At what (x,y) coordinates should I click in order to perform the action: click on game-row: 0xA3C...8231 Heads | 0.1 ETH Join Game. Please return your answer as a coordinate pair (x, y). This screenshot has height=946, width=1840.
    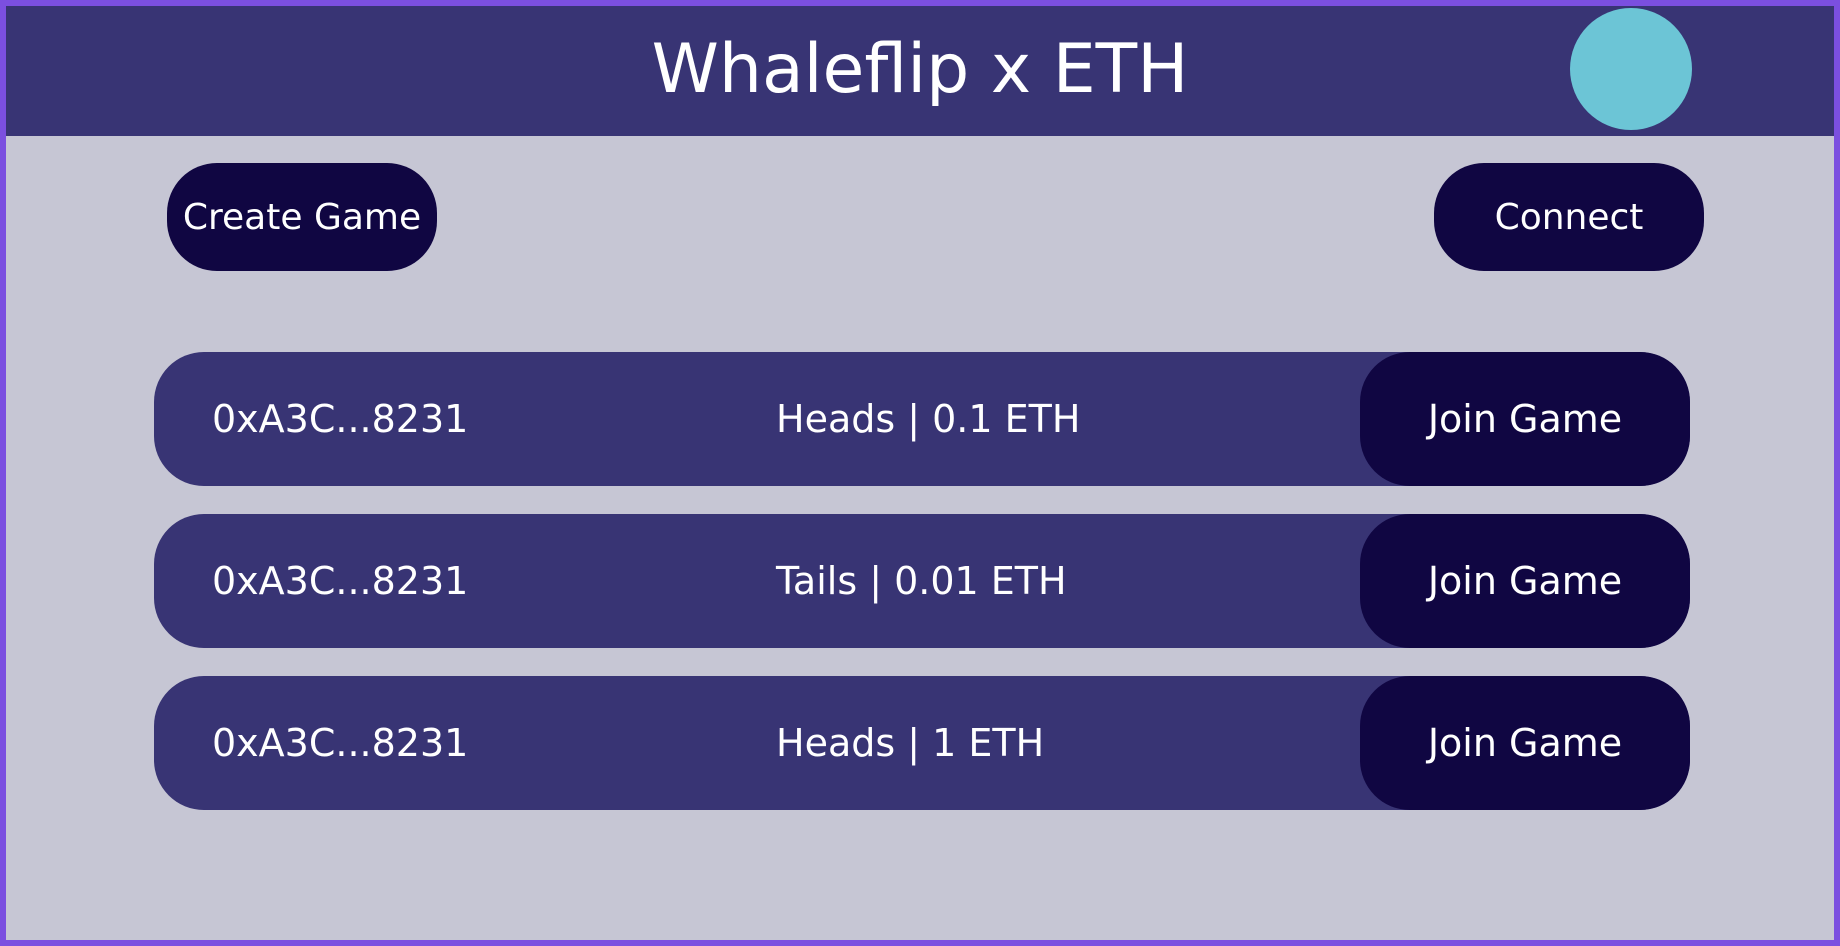
    Looking at the image, I should click on (922, 419).